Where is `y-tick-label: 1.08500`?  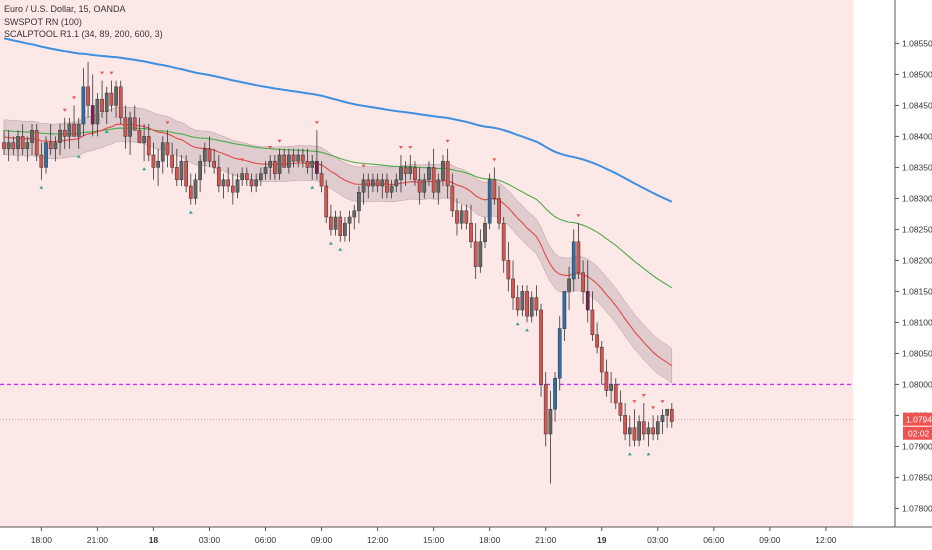
y-tick-label: 1.08500 is located at coordinates (917, 74).